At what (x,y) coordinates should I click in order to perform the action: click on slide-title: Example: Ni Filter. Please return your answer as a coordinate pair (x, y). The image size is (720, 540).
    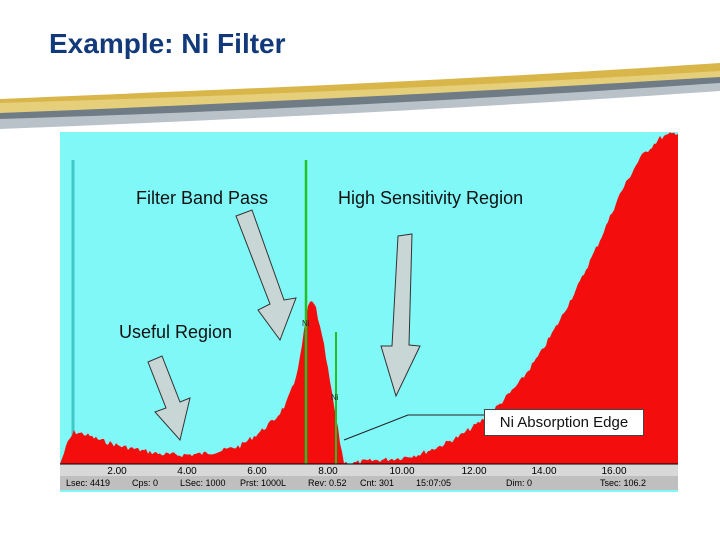
    Looking at the image, I should click on (167, 43).